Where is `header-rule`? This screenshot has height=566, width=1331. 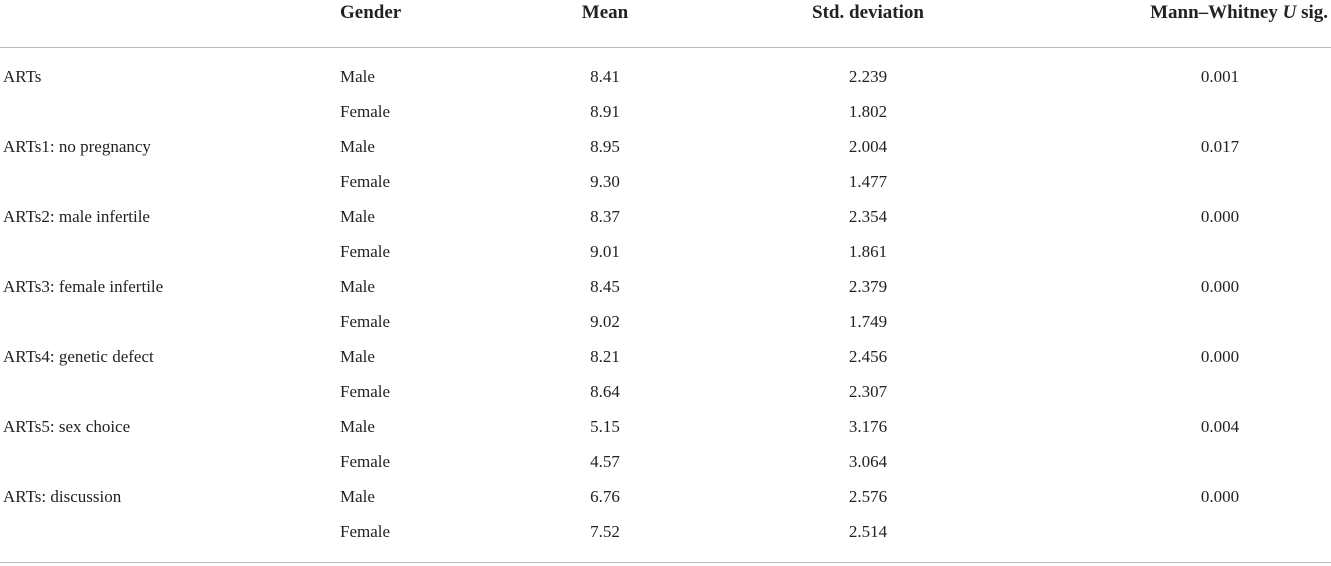 header-rule is located at coordinates (665, 47).